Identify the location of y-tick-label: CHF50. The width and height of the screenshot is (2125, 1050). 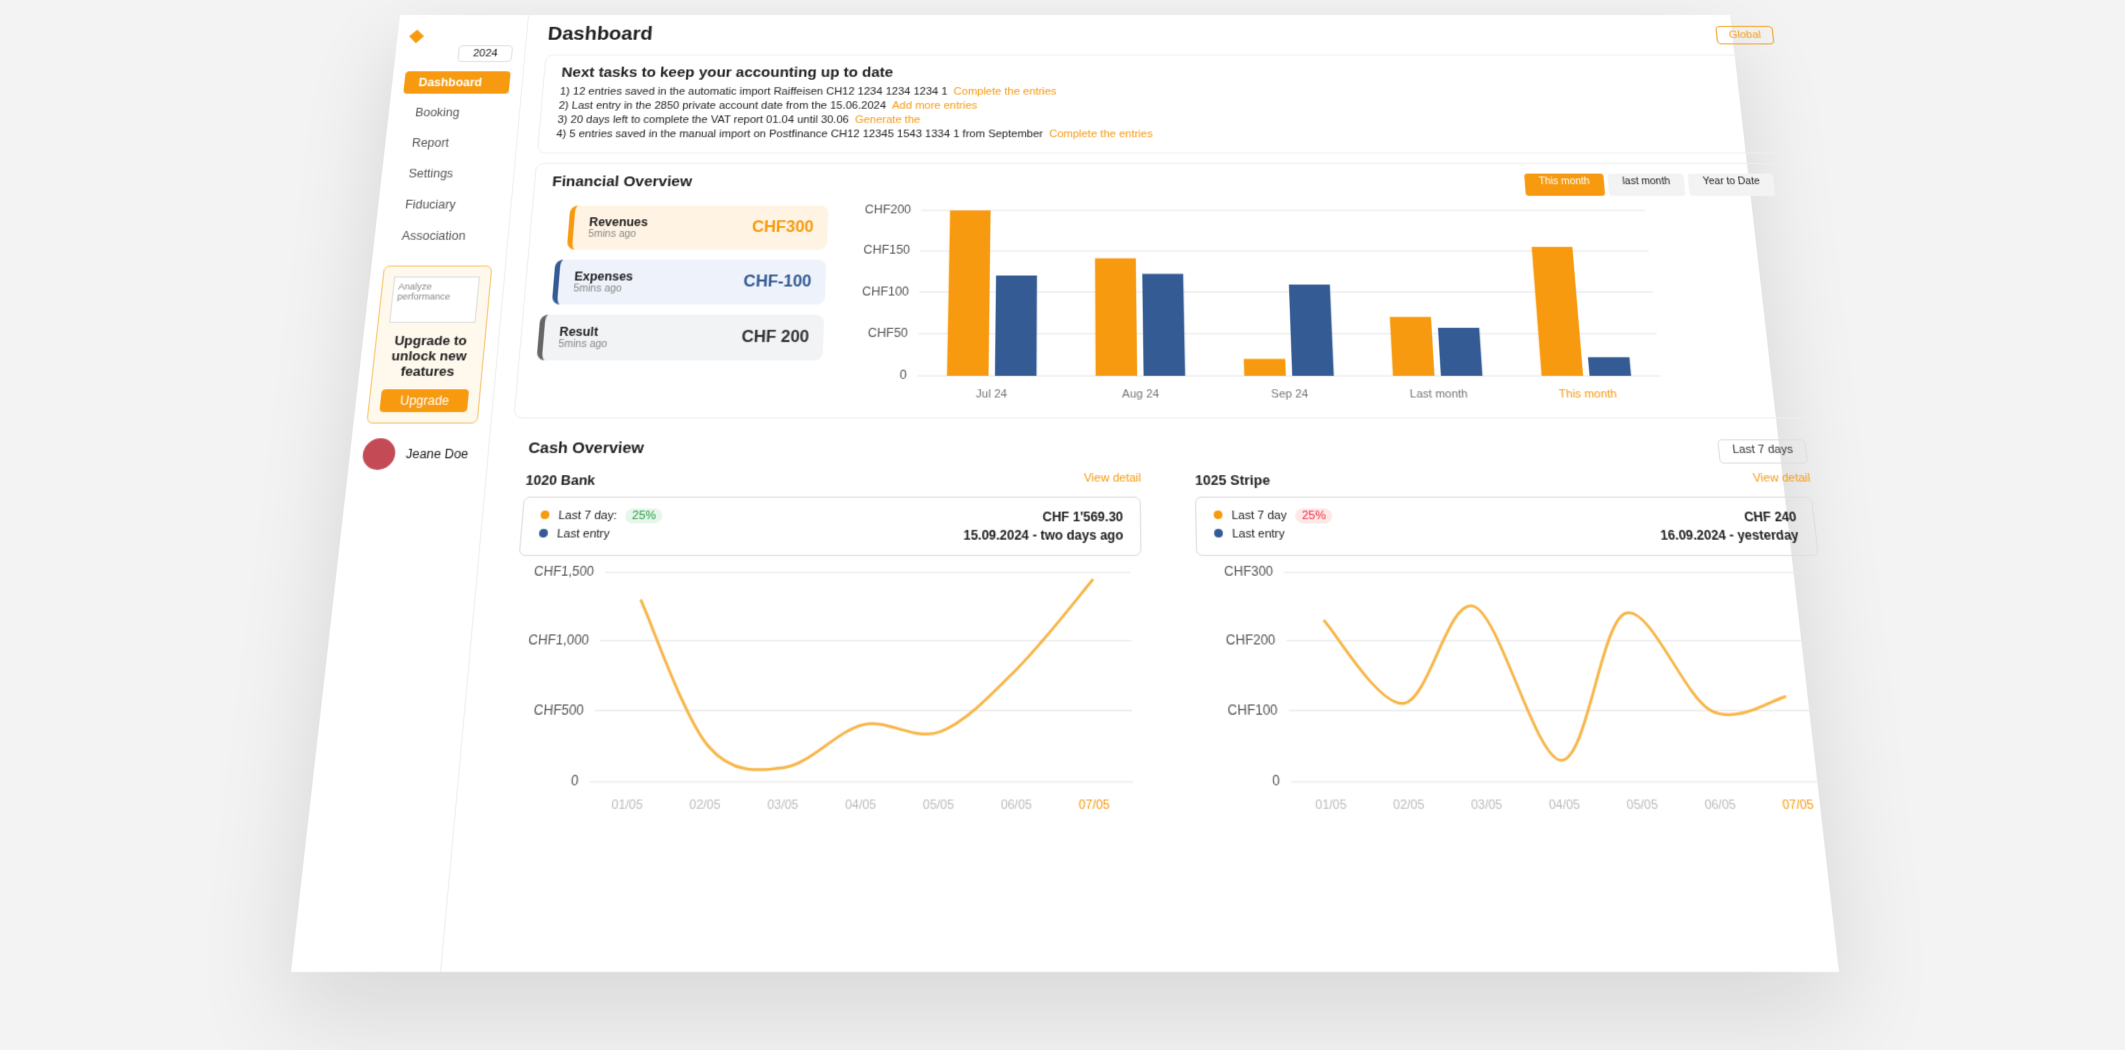
(888, 333).